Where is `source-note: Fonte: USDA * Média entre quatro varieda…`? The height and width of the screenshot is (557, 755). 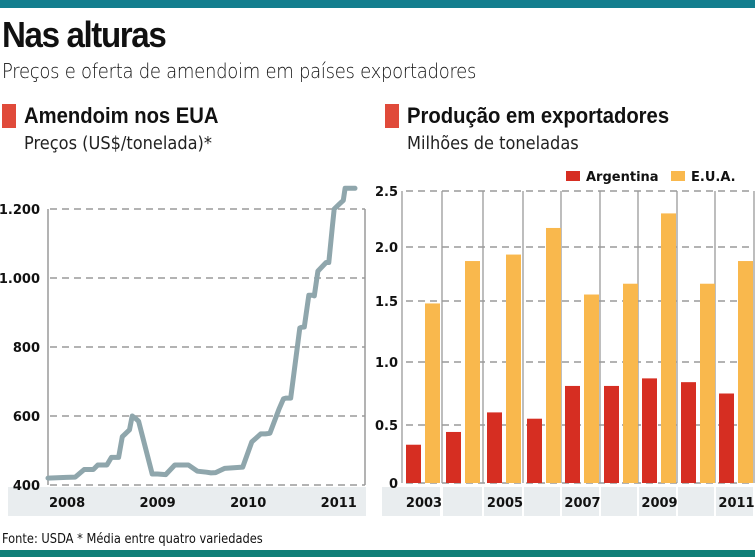 source-note: Fonte: USDA * Média entre quatro varieda… is located at coordinates (132, 539).